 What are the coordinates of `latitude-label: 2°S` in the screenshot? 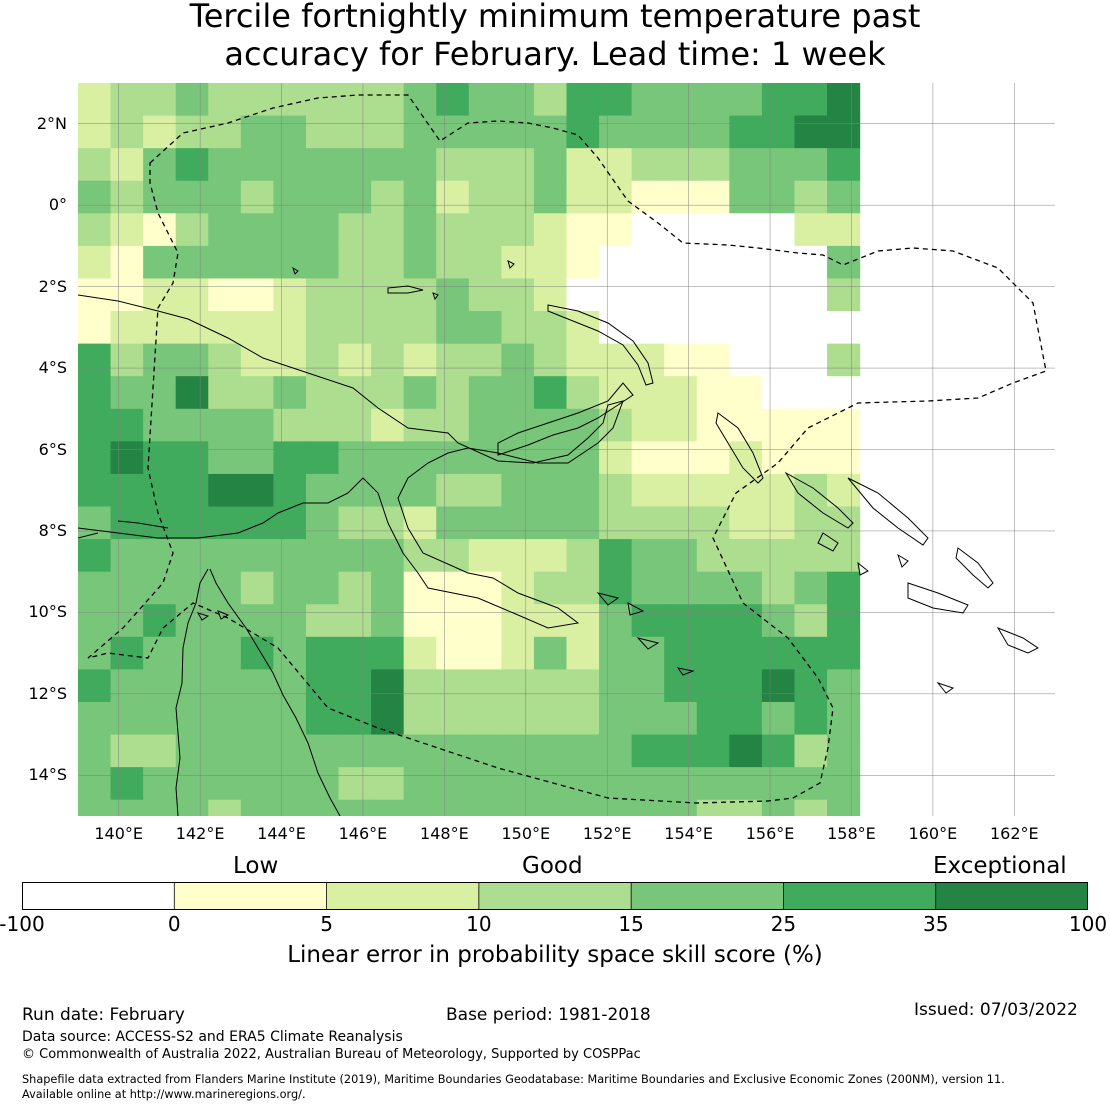 It's located at (52, 286).